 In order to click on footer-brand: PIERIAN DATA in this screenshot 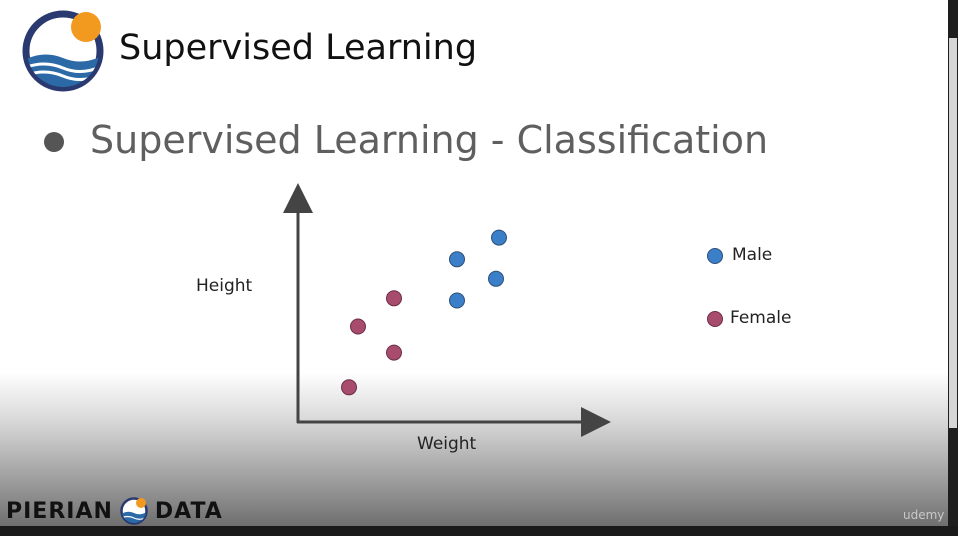, I will do `click(114, 511)`.